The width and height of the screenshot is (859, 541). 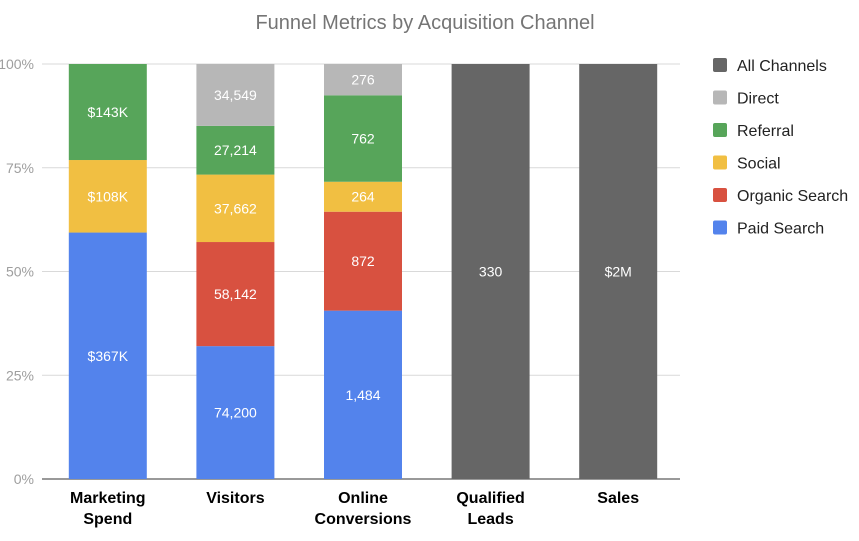 I want to click on x-tick-label: Spend, so click(x=107, y=519).